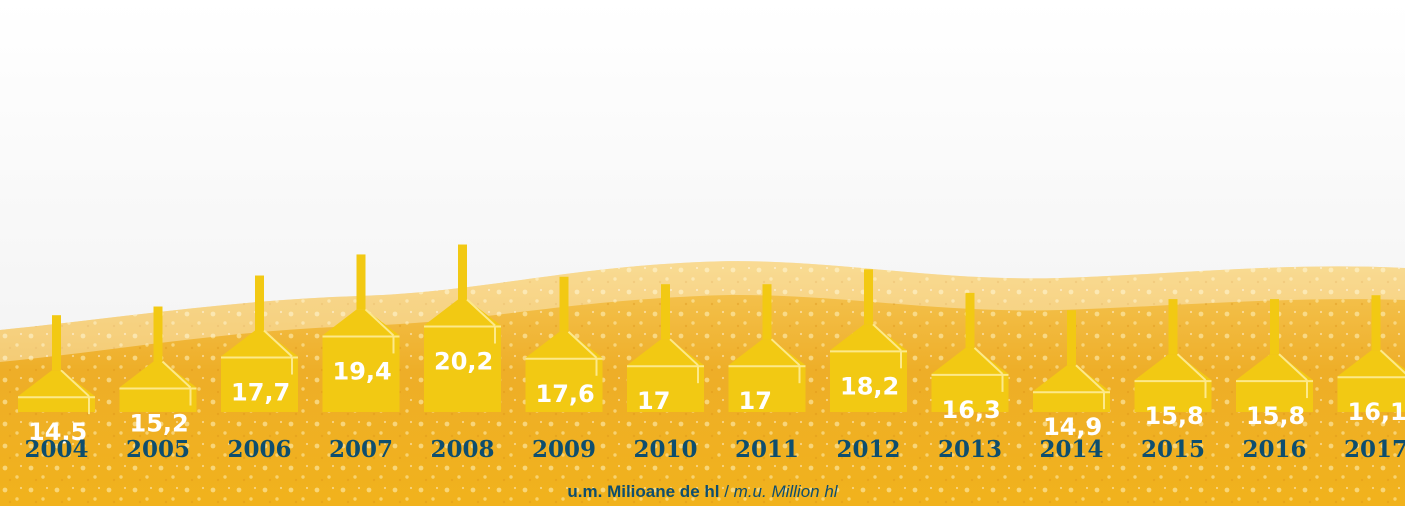  I want to click on value-label-2008: 20,2, so click(463, 362).